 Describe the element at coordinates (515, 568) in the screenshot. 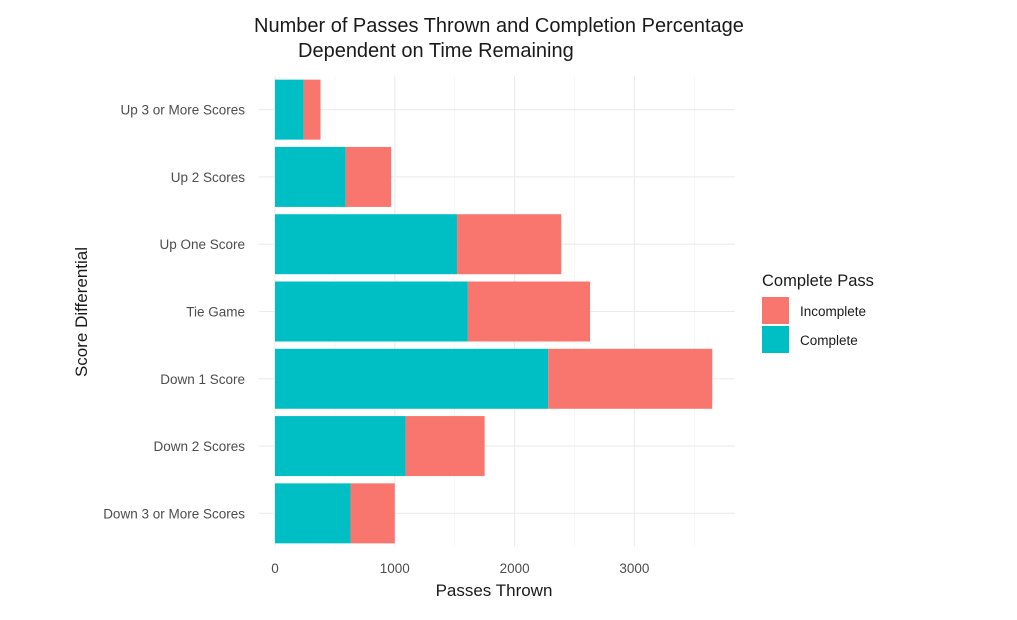

I see `x-tick-label: 2000` at that location.